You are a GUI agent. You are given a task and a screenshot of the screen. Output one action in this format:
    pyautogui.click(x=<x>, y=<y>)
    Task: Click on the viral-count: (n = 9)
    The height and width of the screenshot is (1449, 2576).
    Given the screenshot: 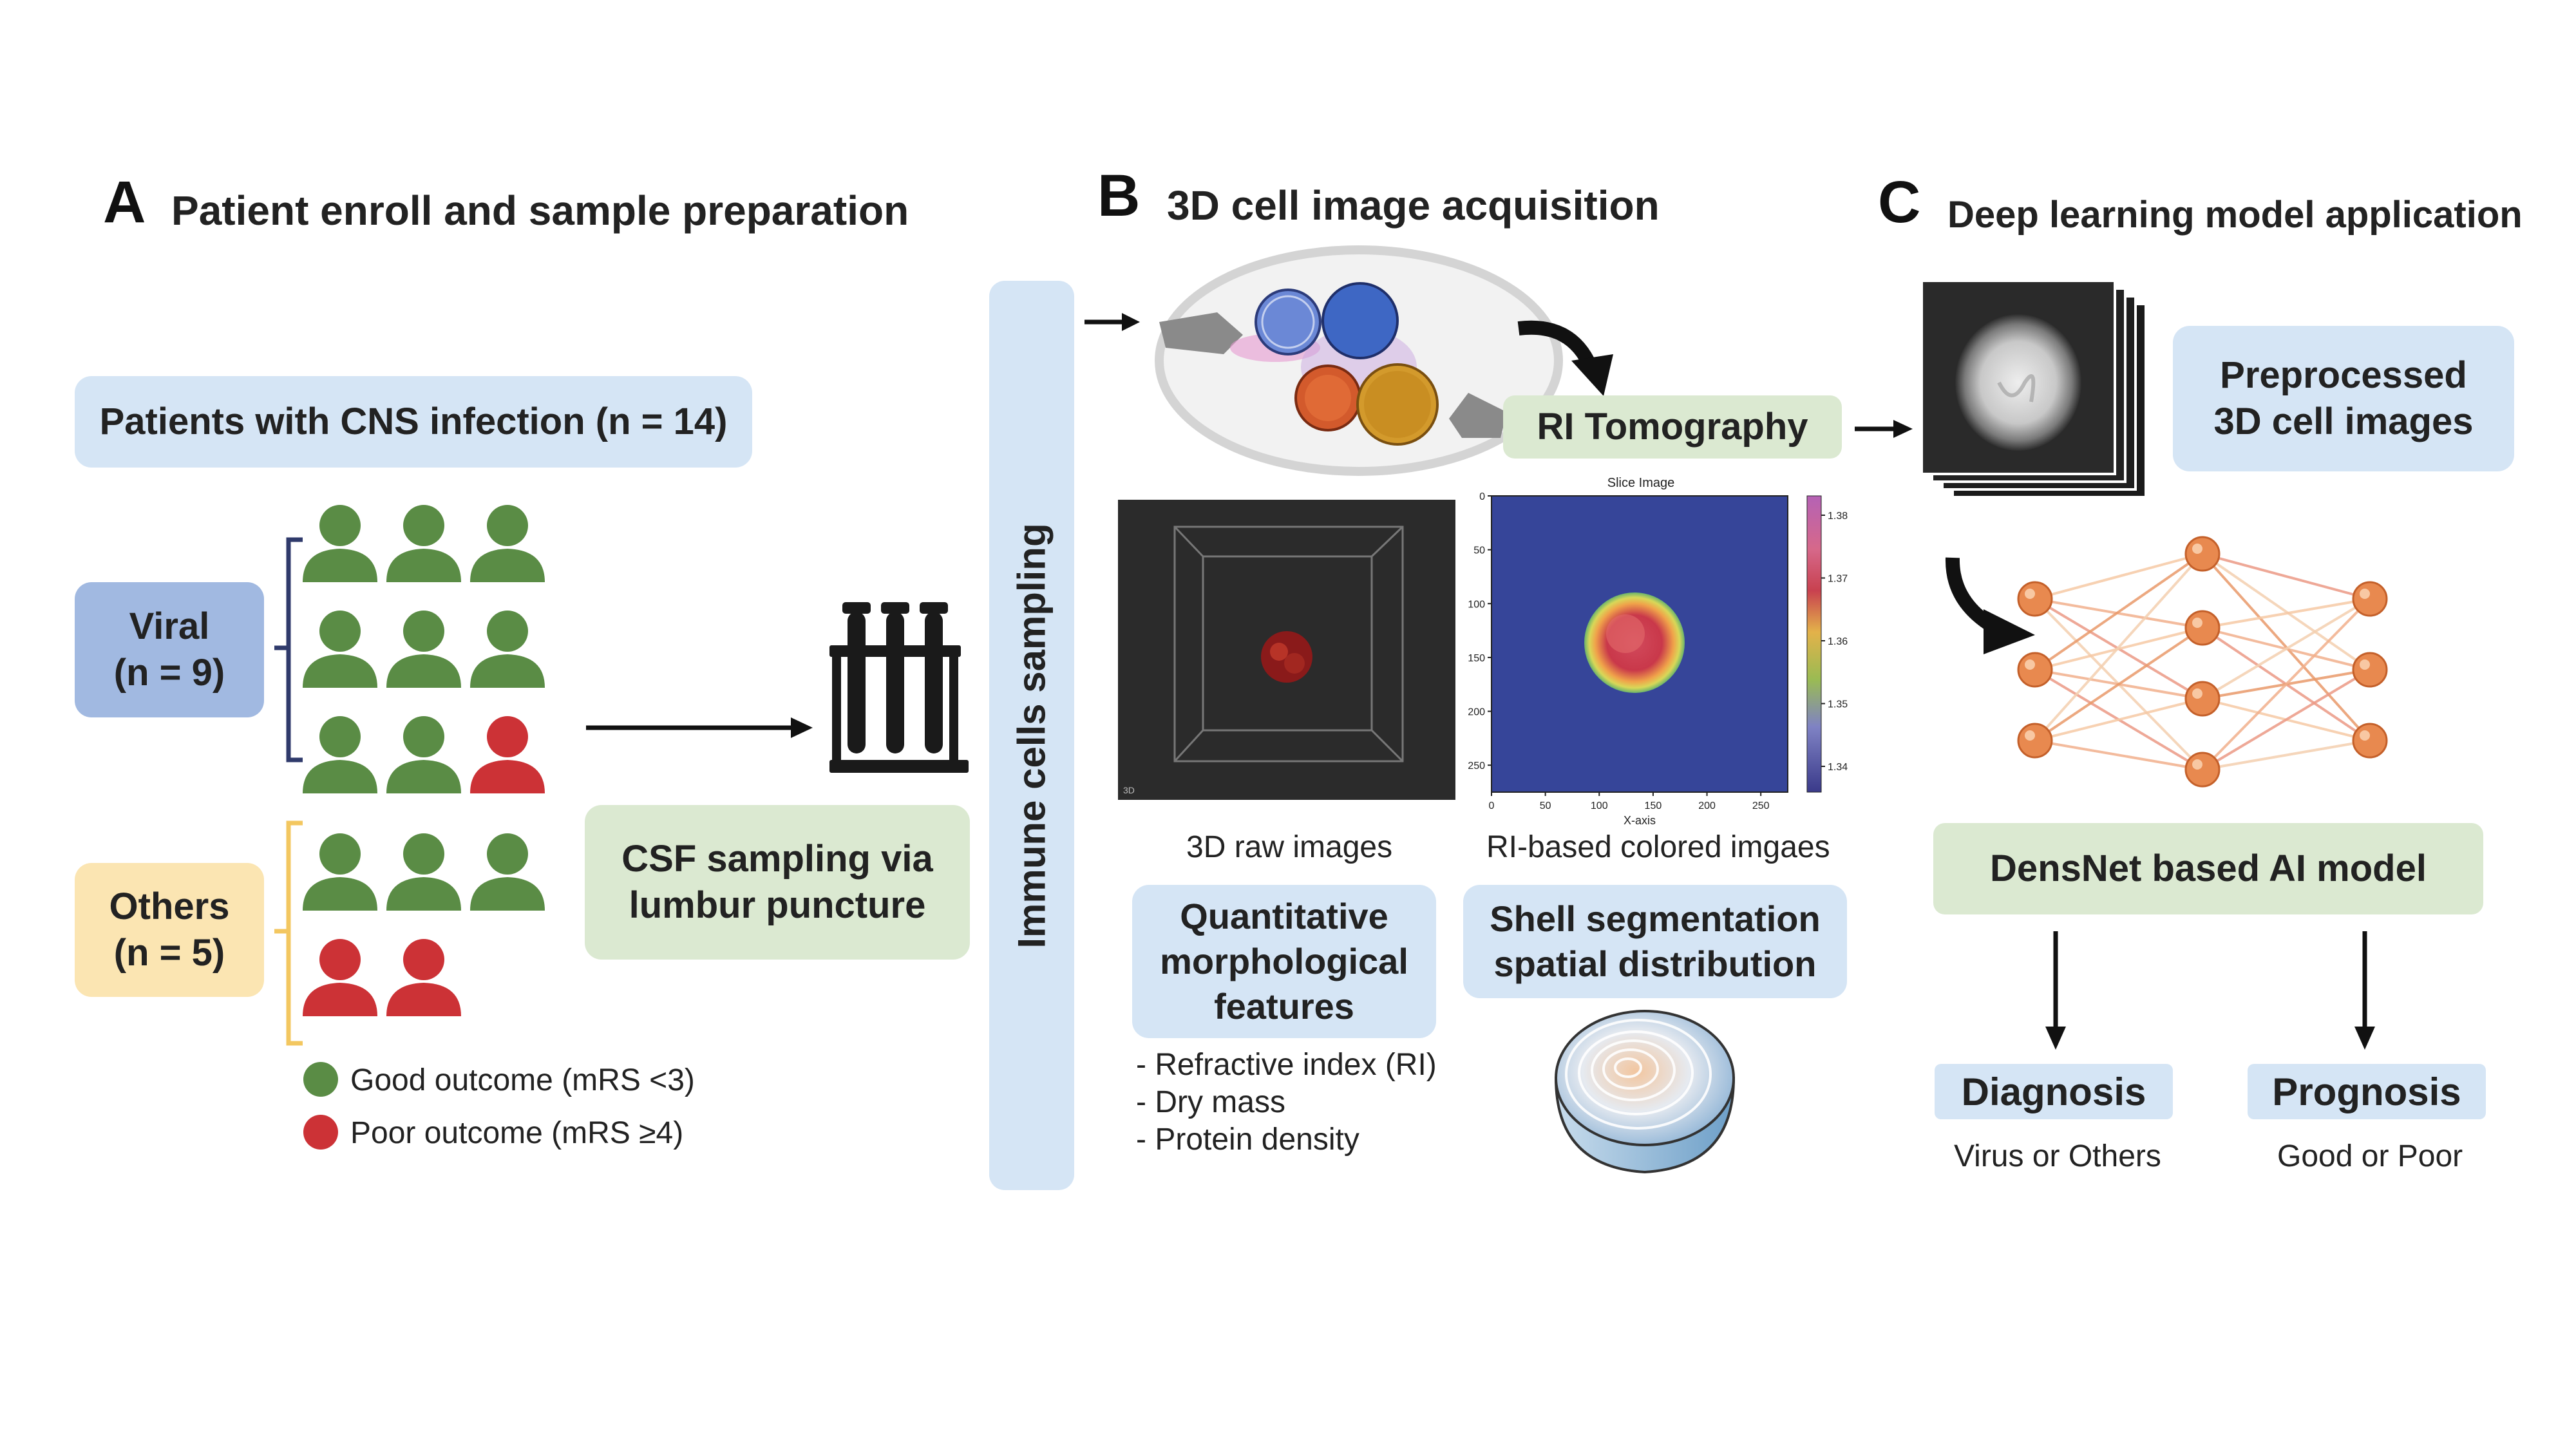 What is the action you would take?
    pyautogui.click(x=169, y=673)
    